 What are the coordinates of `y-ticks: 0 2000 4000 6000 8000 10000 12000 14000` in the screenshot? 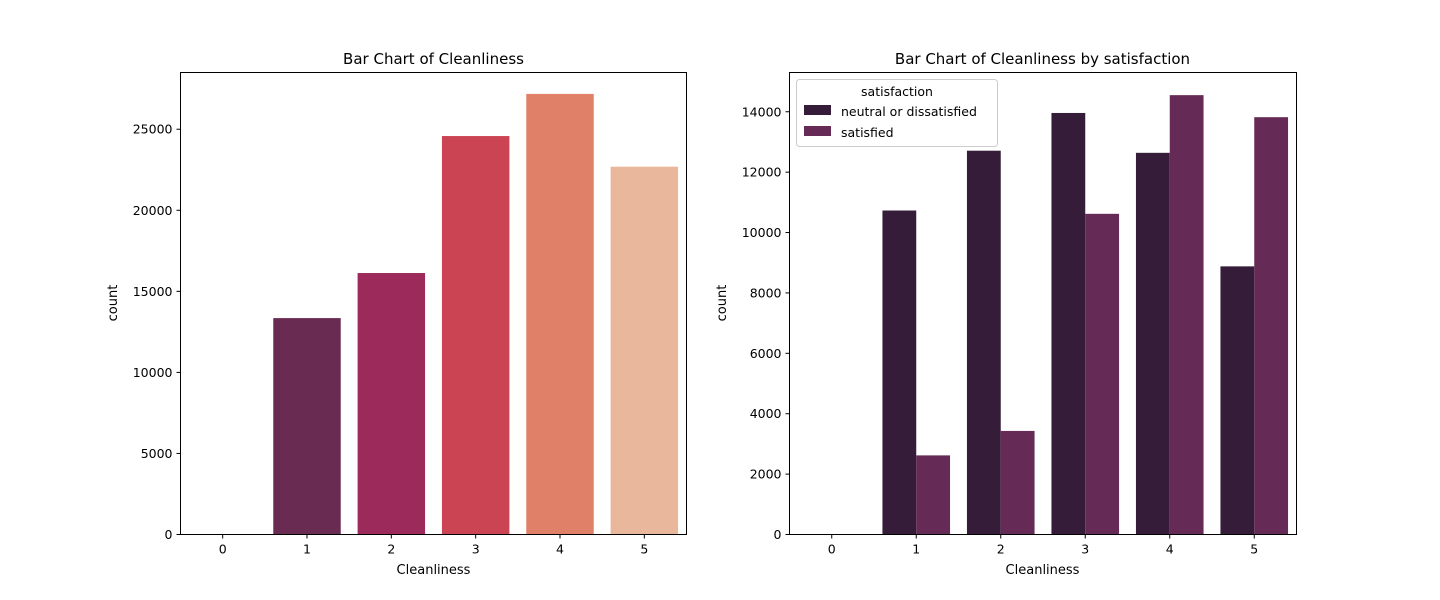 It's located at (766, 323).